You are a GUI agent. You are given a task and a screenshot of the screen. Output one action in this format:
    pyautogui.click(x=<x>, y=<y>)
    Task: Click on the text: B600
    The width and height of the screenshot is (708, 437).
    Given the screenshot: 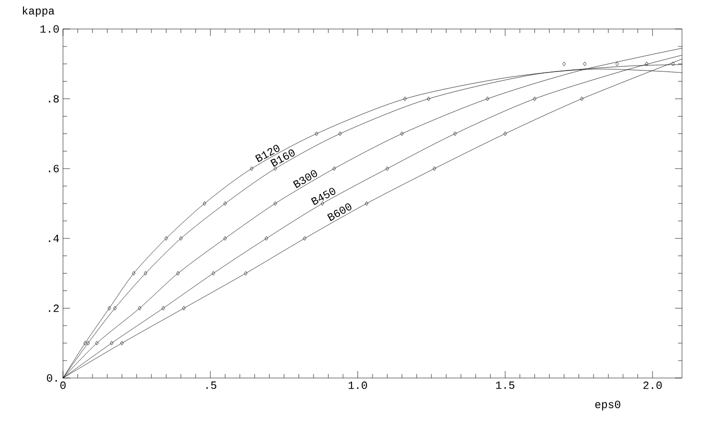 What is the action you would take?
    pyautogui.click(x=339, y=212)
    